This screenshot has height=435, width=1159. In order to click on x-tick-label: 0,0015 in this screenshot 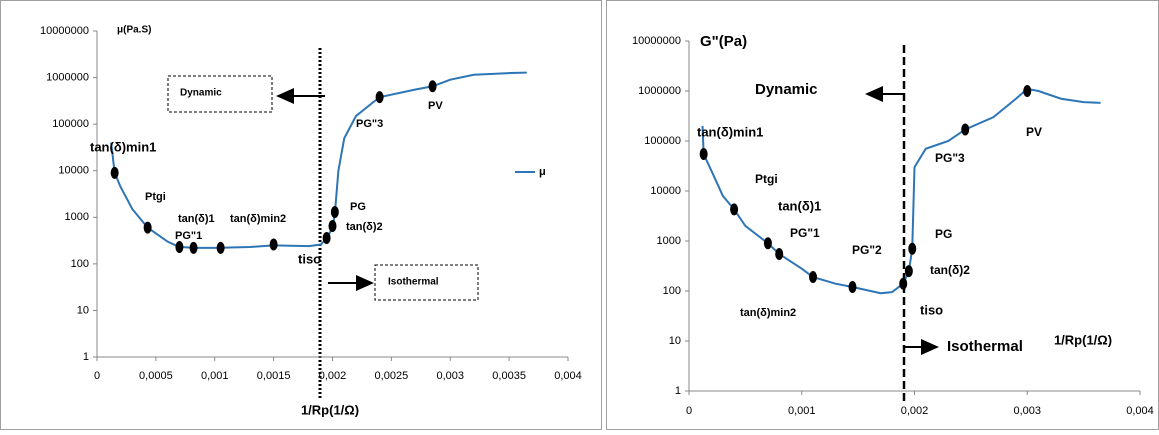, I will do `click(274, 376)`.